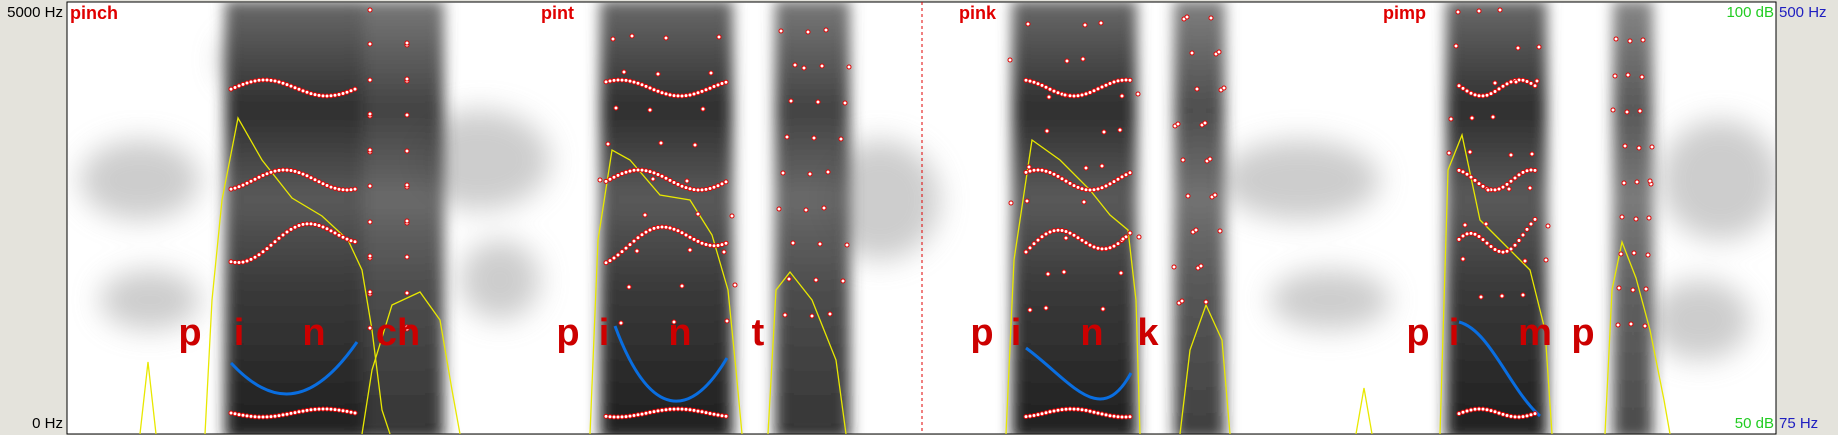 The width and height of the screenshot is (1838, 435). Describe the element at coordinates (1404, 13) in the screenshot. I see `word-label: pimp` at that location.